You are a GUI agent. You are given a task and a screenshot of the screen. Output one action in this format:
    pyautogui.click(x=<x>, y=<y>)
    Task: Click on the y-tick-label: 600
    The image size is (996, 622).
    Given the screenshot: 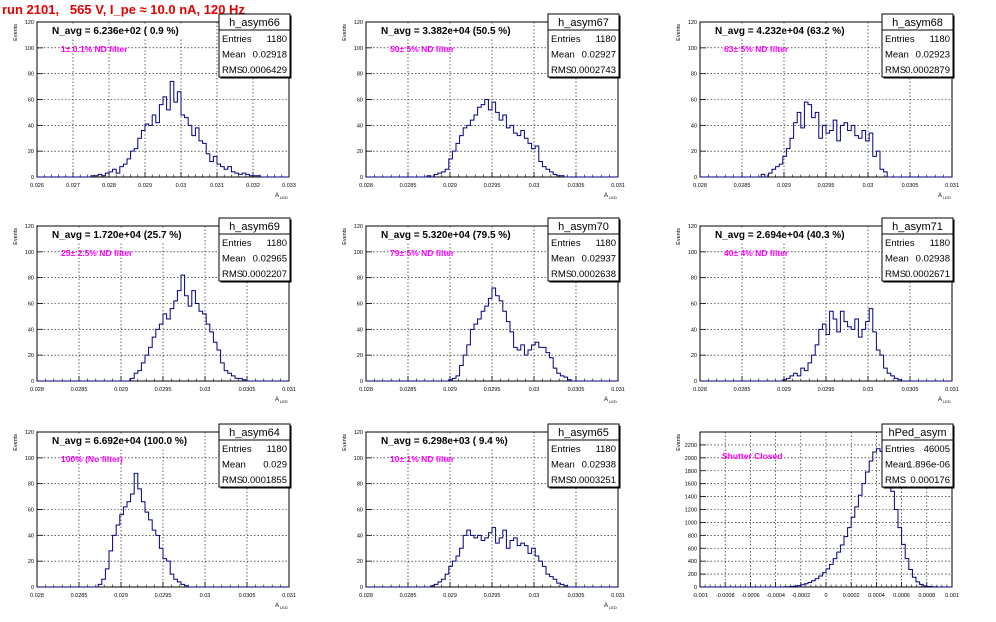 What is the action you would take?
    pyautogui.click(x=692, y=549)
    